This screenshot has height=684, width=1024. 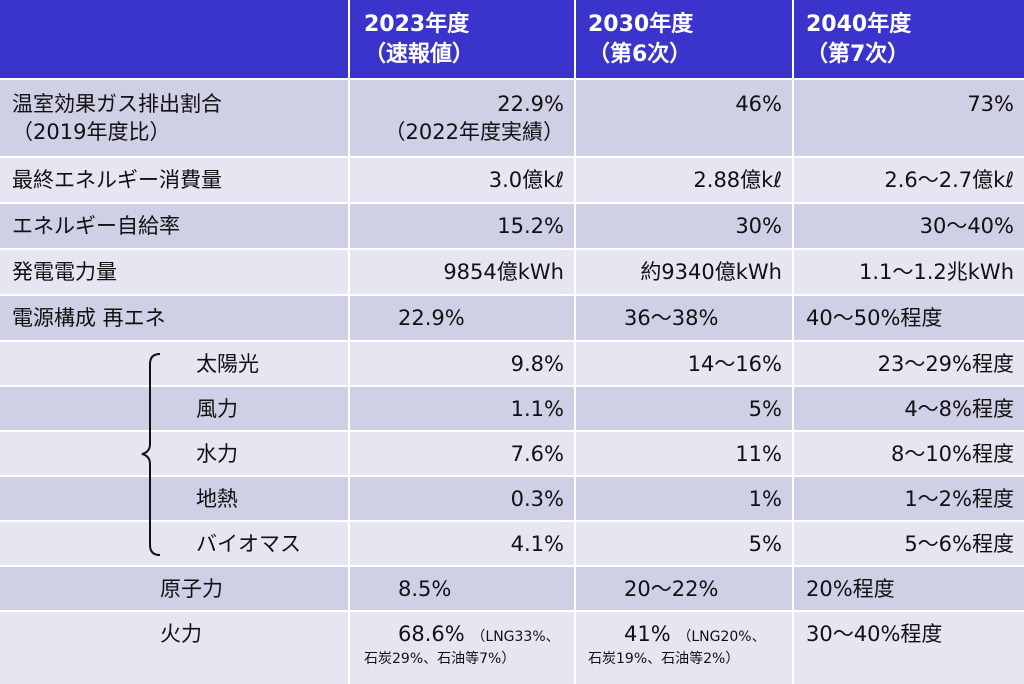 What do you see at coordinates (515, 637) in the screenshot?
I see `value-2023-note: （LNG33%、` at bounding box center [515, 637].